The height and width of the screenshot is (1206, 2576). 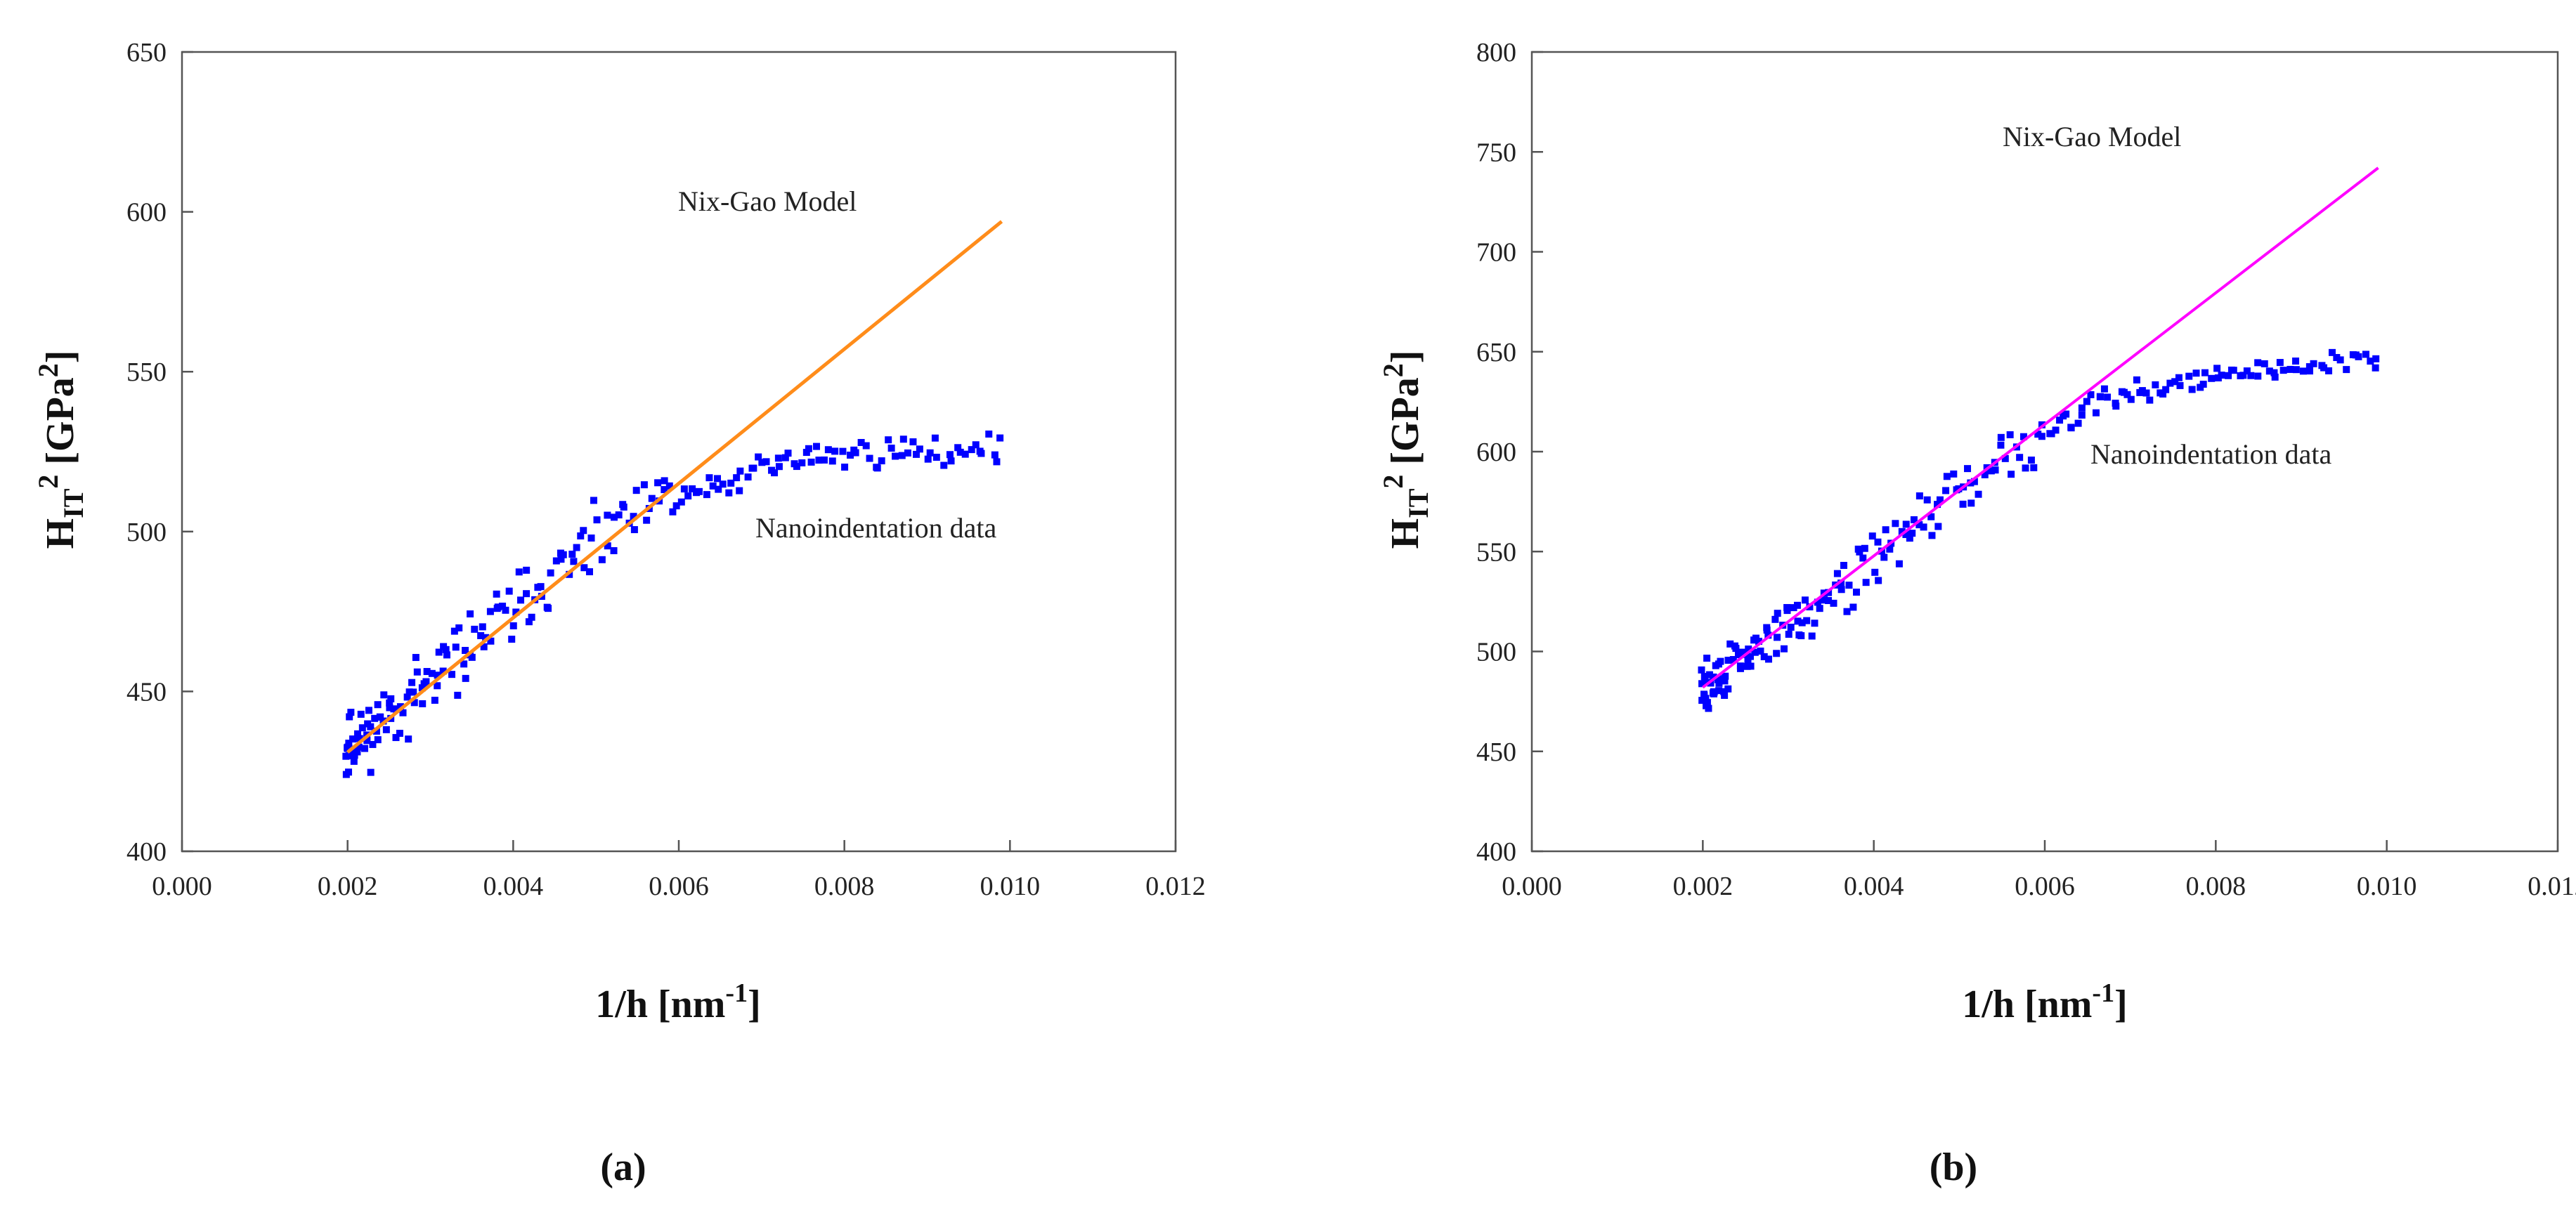 I want to click on x-tick-label: 0.004, so click(x=513, y=886).